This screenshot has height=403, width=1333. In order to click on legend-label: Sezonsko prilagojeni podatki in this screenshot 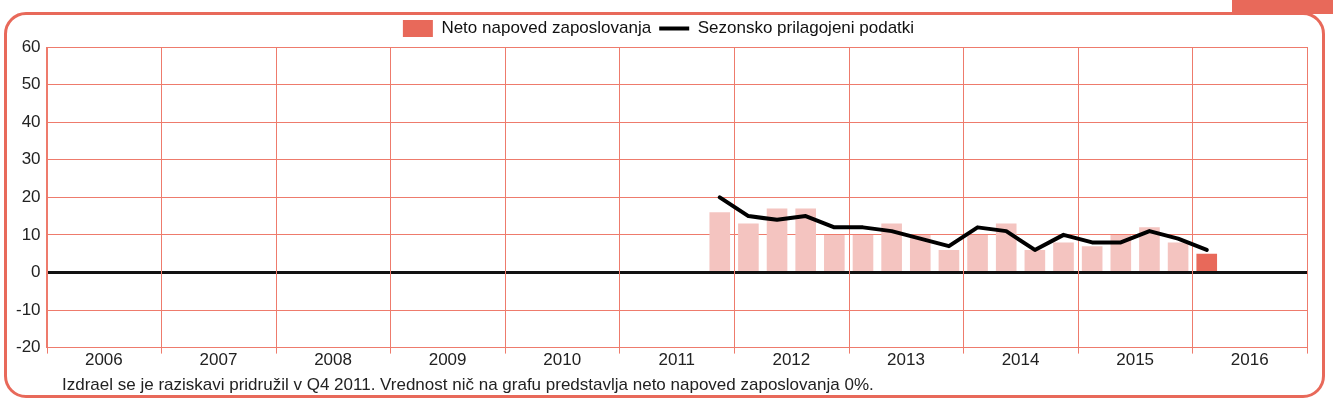, I will do `click(806, 28)`.